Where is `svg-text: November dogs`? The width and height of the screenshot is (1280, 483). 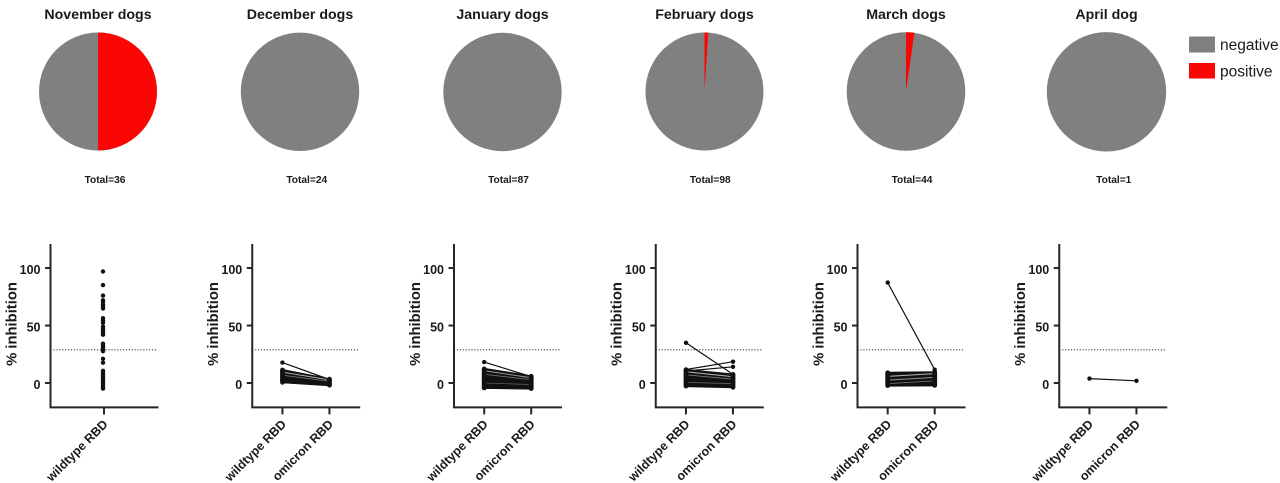 svg-text: November dogs is located at coordinates (97, 15).